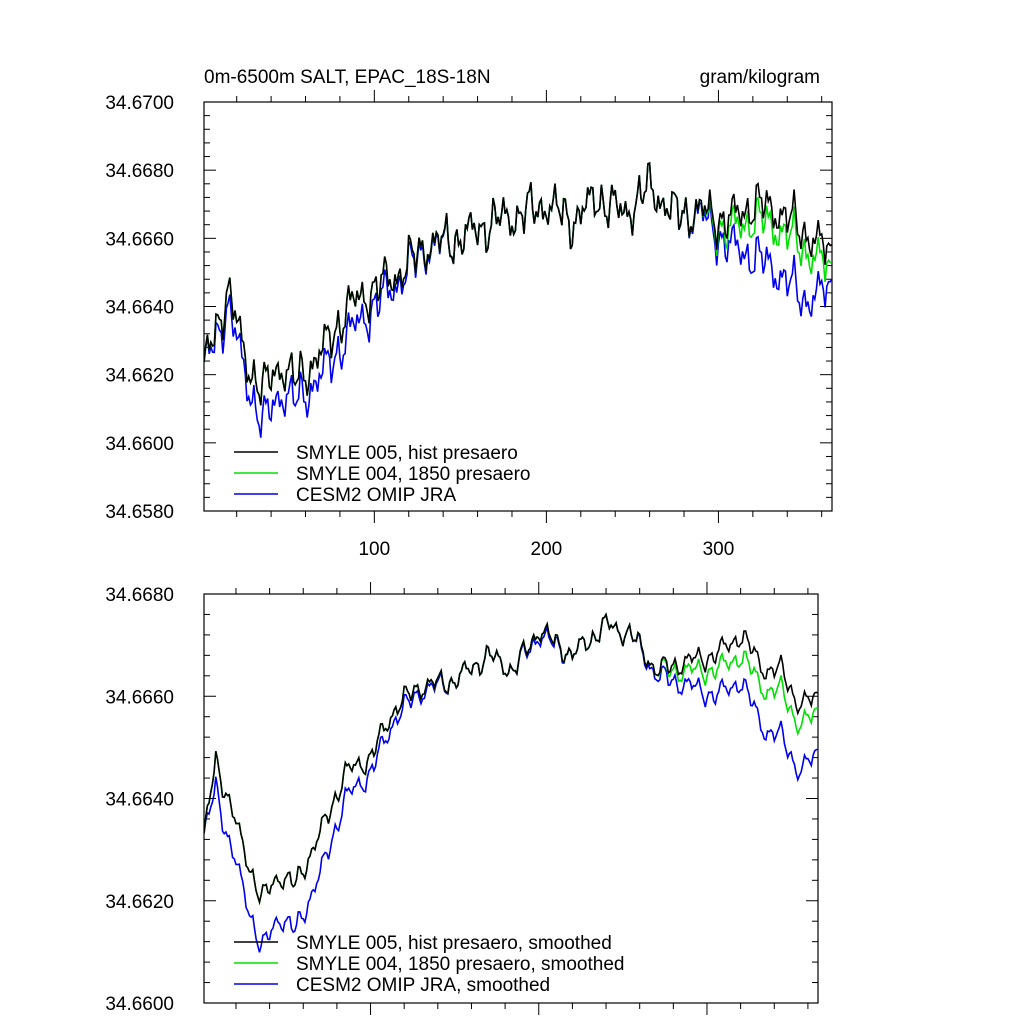 The height and width of the screenshot is (1024, 1024). I want to click on figure-title: 0m-6500m SALT, EPAC_18S-18N, so click(347, 77).